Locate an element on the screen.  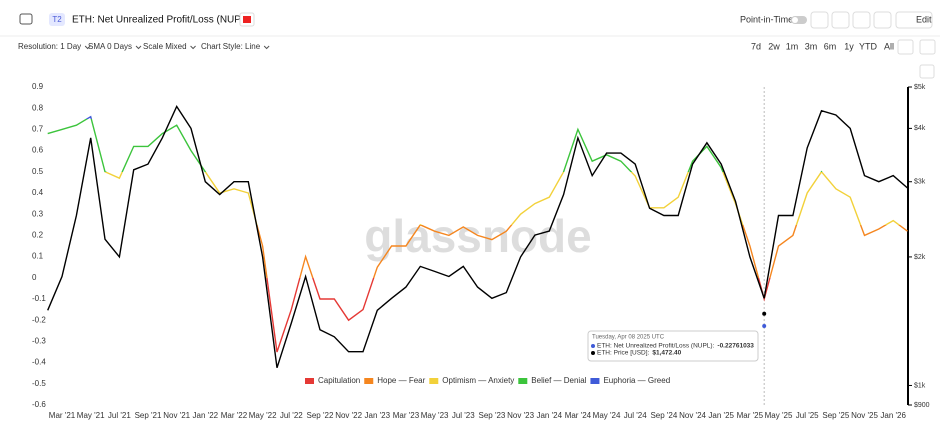
range-button: All is located at coordinates (889, 46).